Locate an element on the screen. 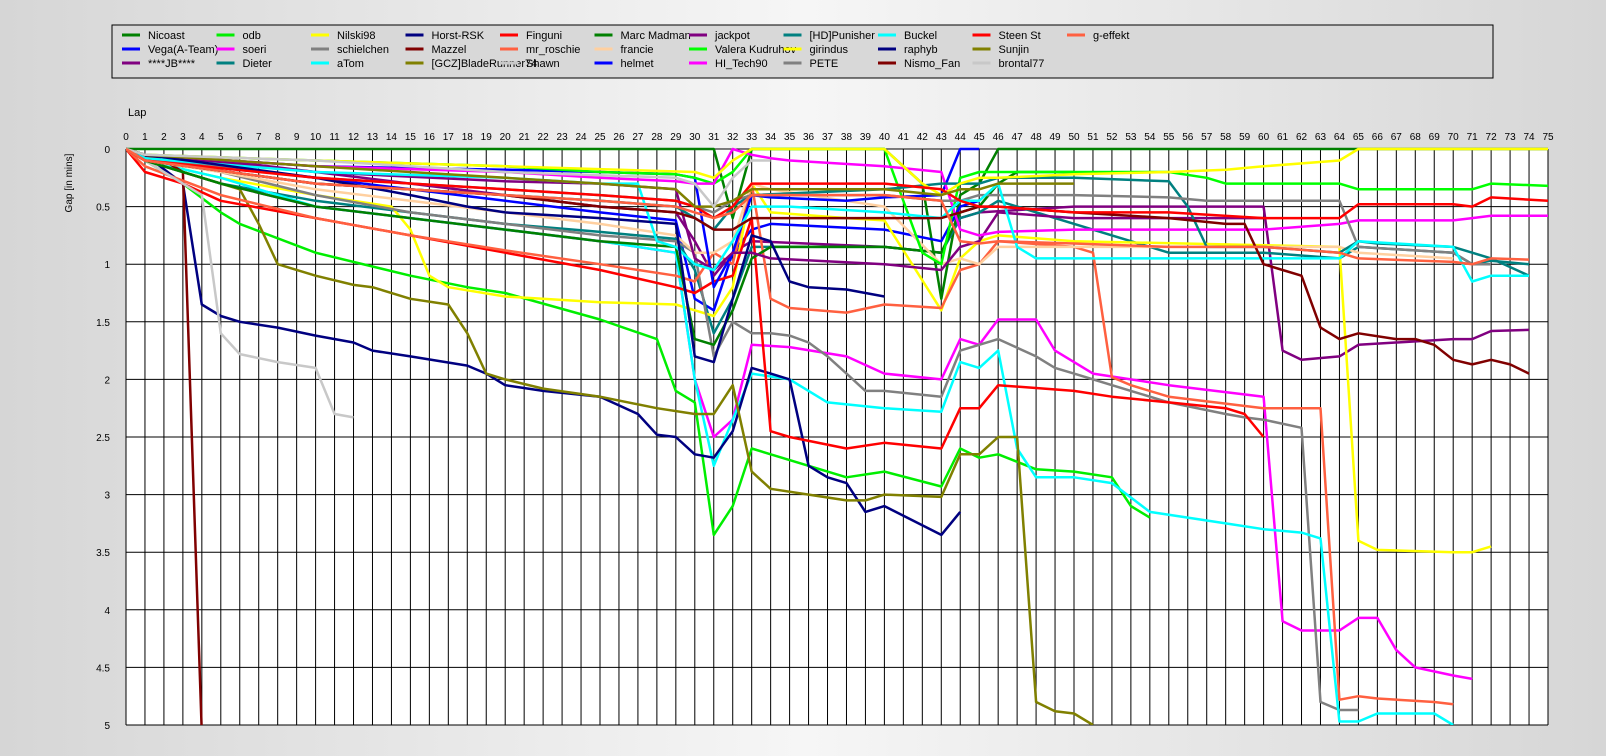  x-tick-label: 60 is located at coordinates (1264, 137).